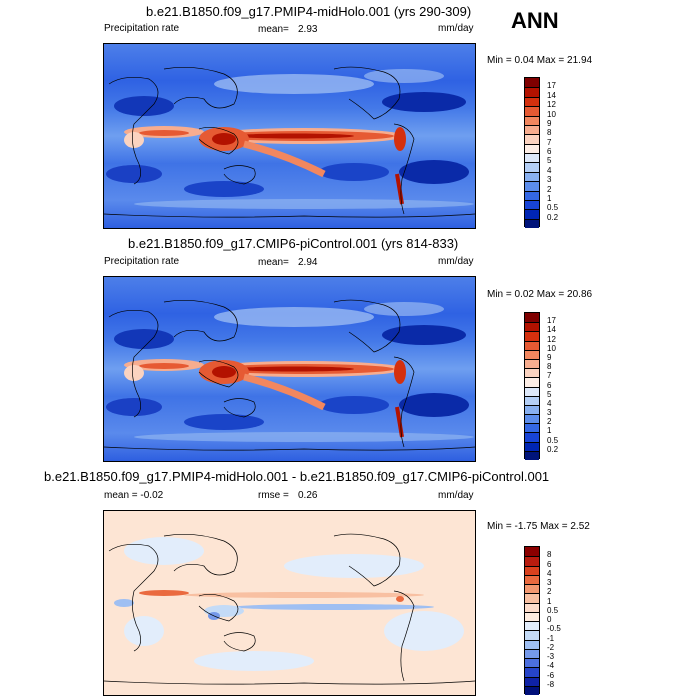  I want to click on colorbar-label: -0.5, so click(554, 629).